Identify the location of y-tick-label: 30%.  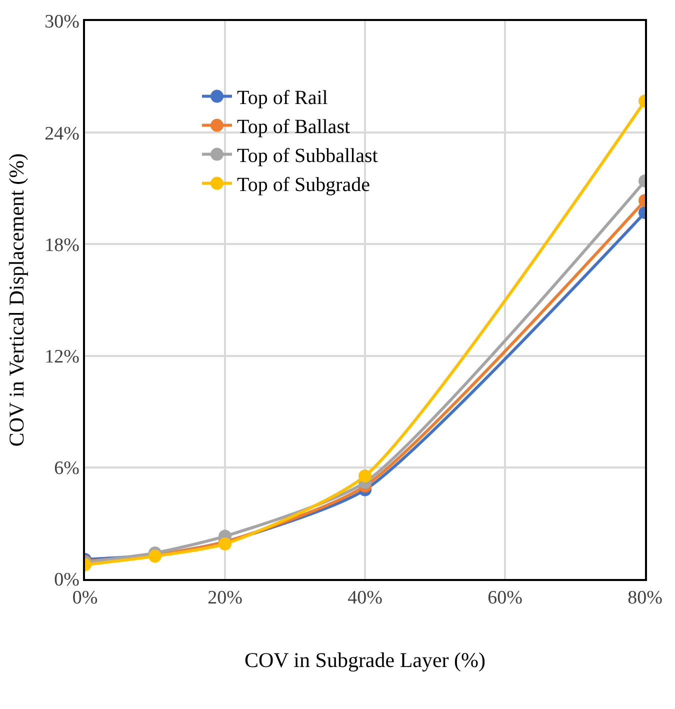
(62, 22).